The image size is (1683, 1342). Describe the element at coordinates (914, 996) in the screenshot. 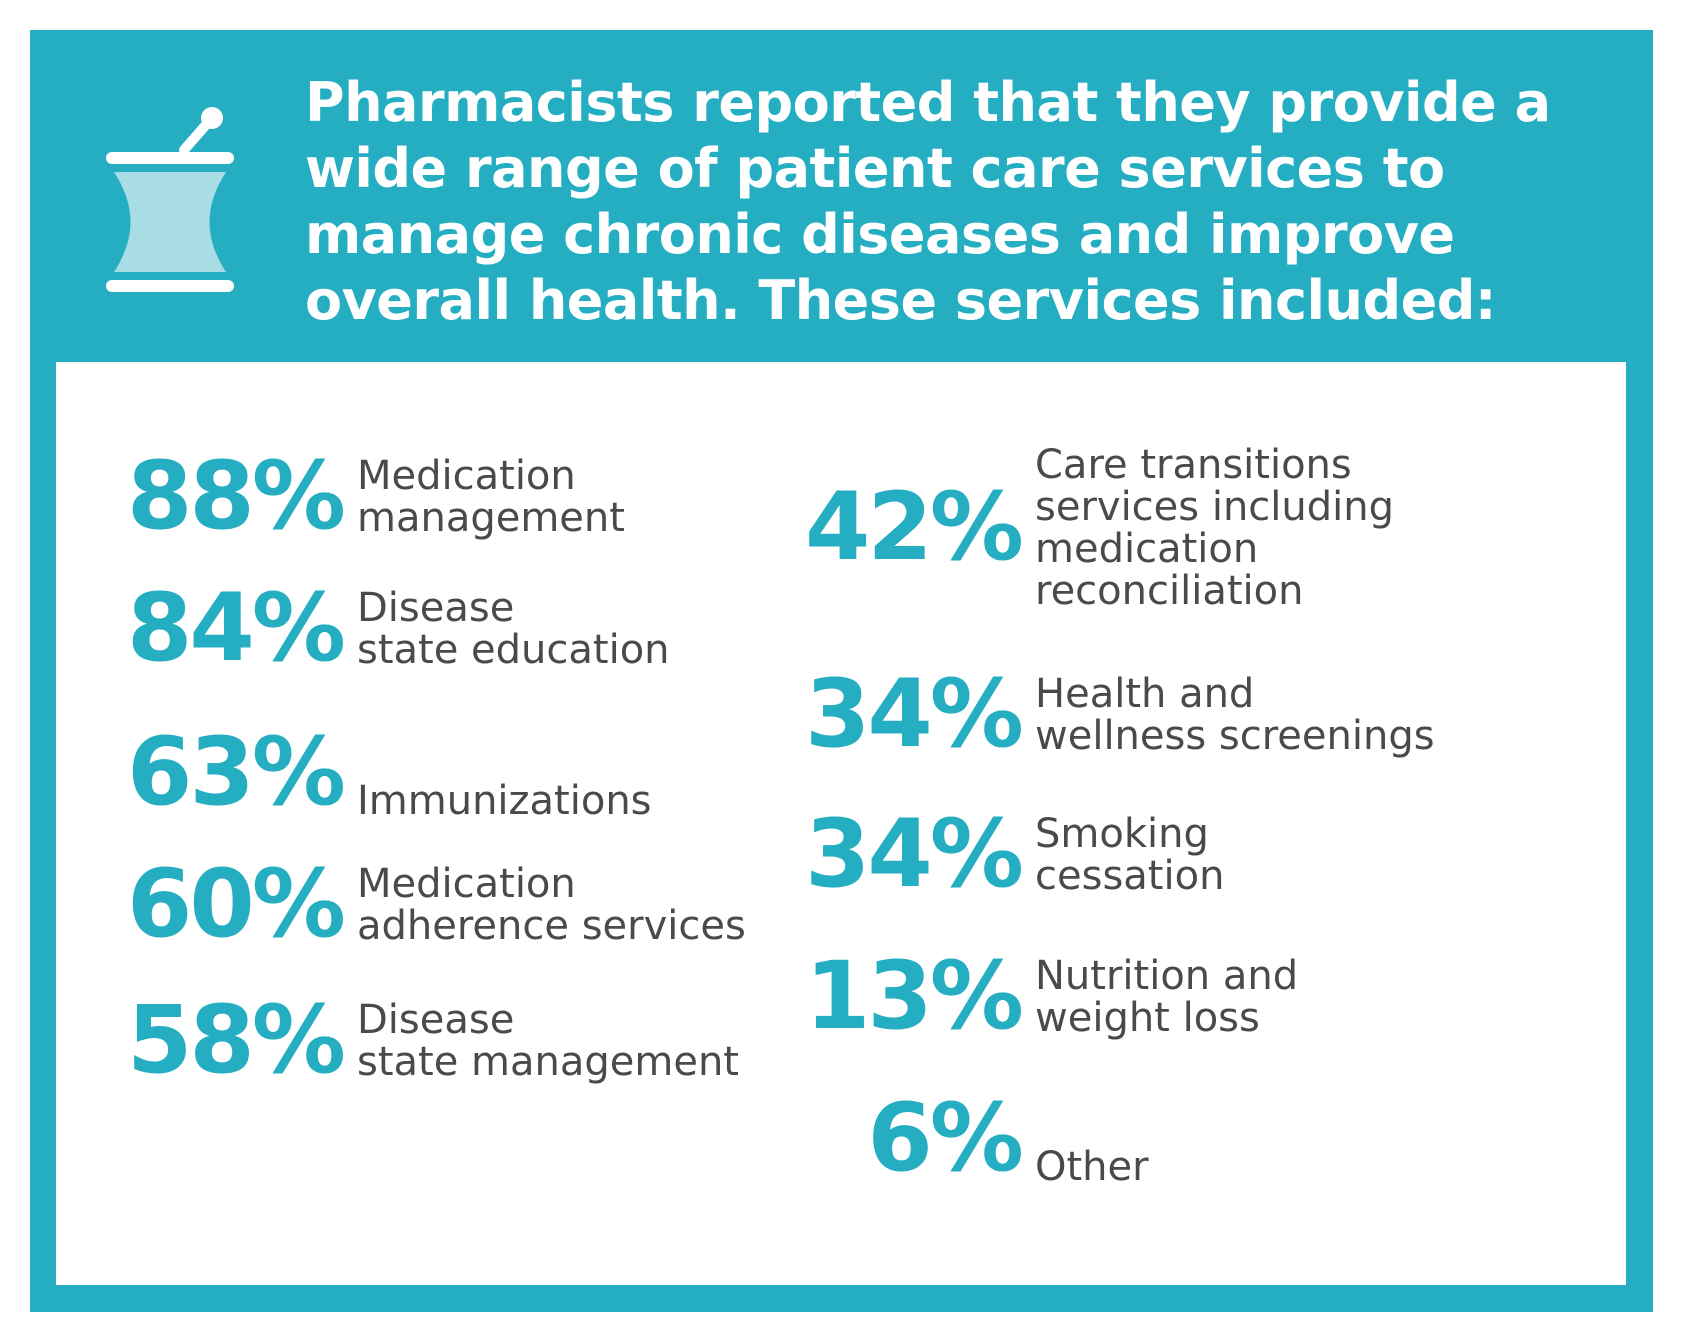

I see `stat-percent: 13%` at that location.